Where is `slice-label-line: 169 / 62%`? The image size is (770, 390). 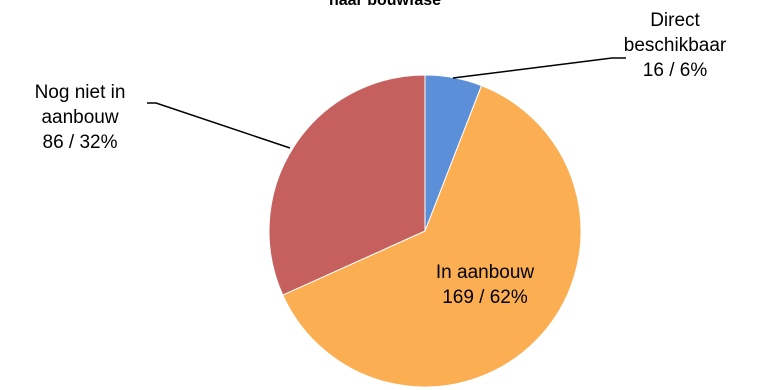
slice-label-line: 169 / 62% is located at coordinates (485, 297).